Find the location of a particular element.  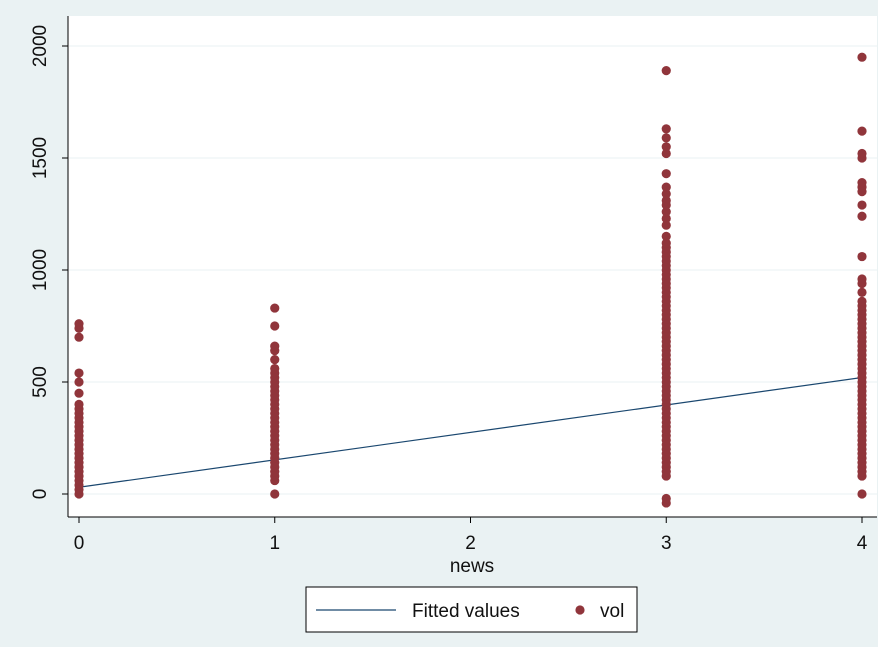

x-tick-label-4: 4 is located at coordinates (862, 543).